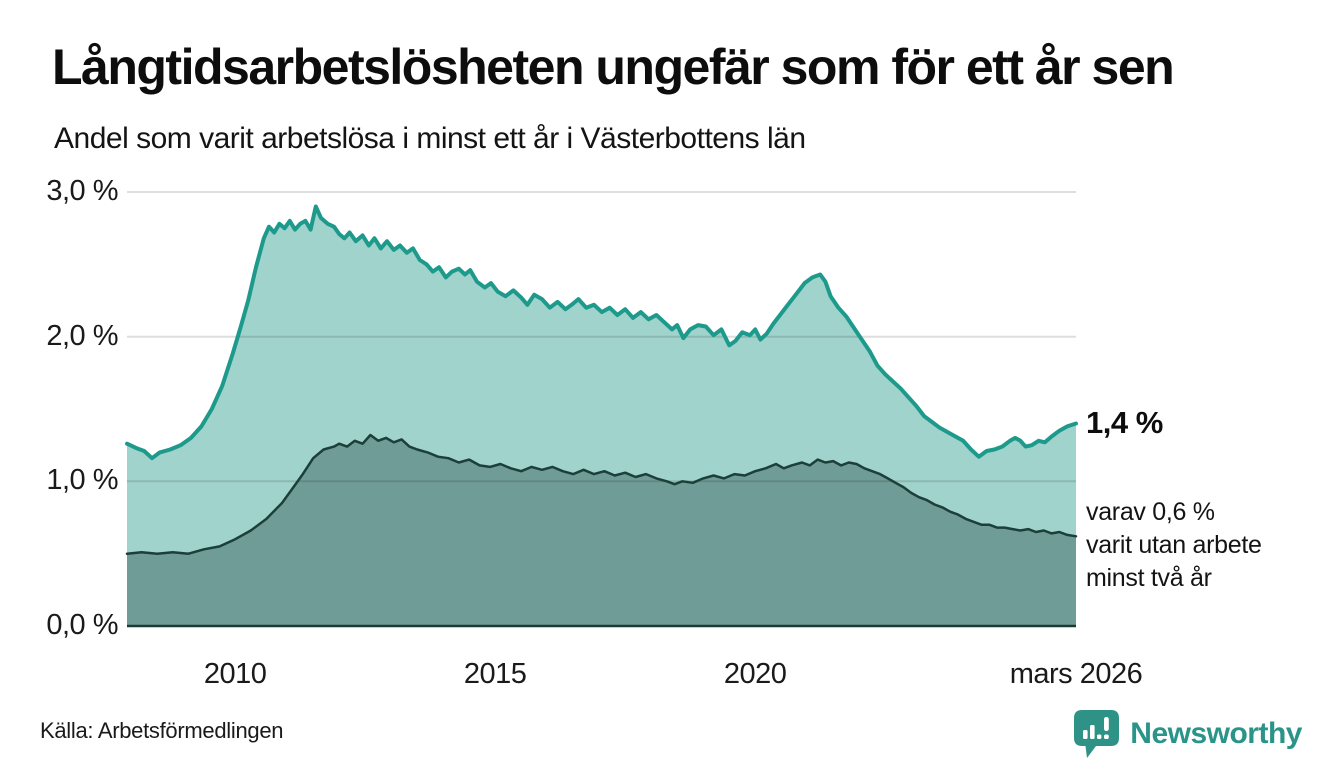 The image size is (1340, 780). Describe the element at coordinates (82, 624) in the screenshot. I see `y-tick-label: 0,0 %` at that location.